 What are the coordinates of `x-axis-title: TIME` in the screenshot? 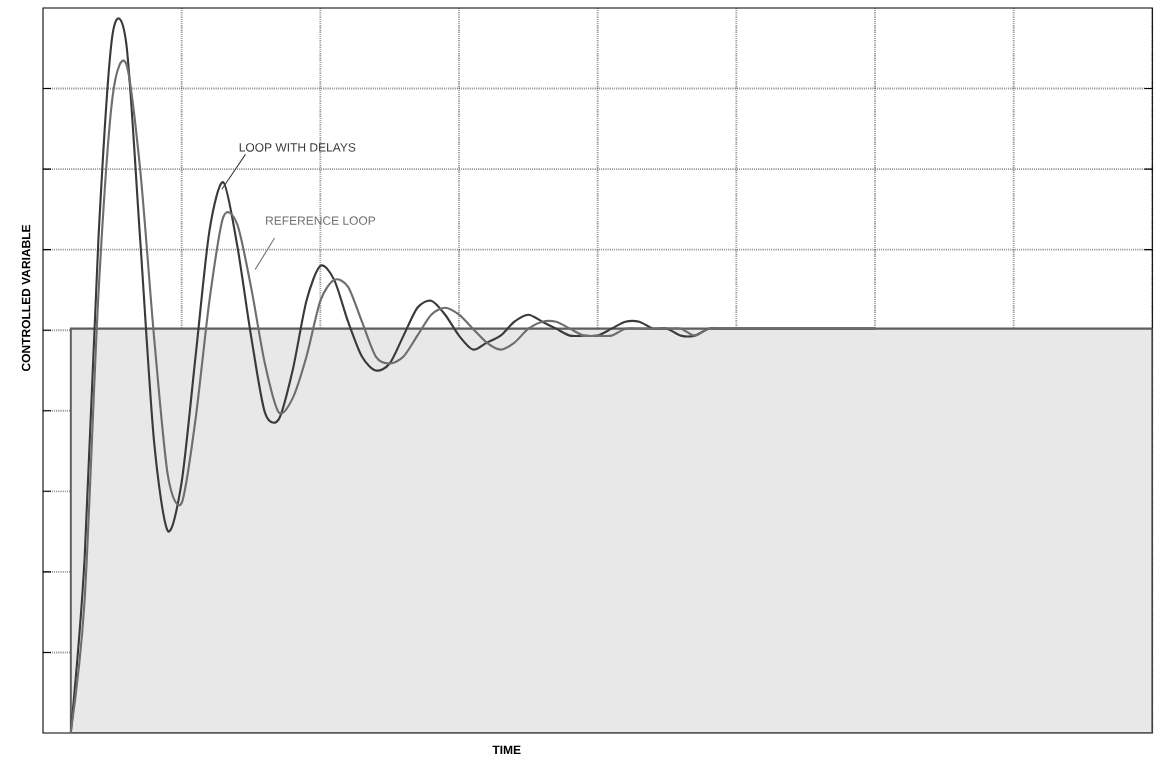 It's located at (506, 749).